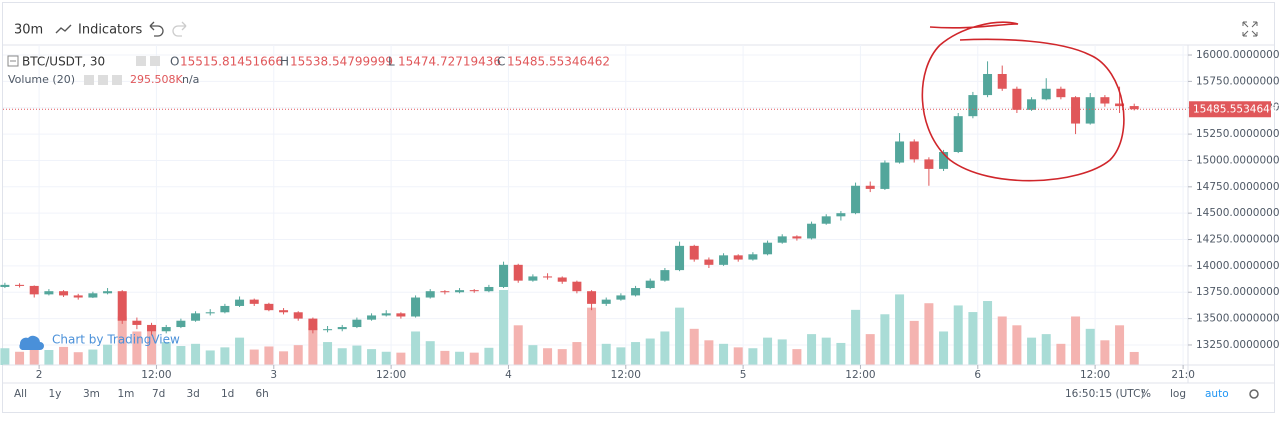 Image resolution: width=1280 pixels, height=423 pixels. What do you see at coordinates (28, 30) in the screenshot?
I see `interval: 30m` at bounding box center [28, 30].